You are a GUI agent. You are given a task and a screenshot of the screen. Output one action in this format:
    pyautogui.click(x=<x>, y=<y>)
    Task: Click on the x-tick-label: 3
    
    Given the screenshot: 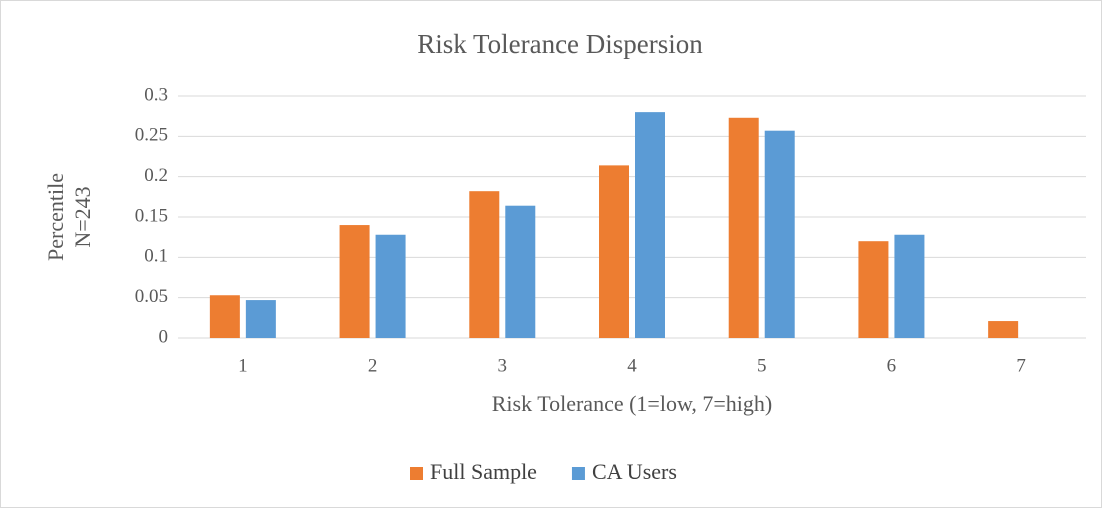 What is the action you would take?
    pyautogui.click(x=503, y=365)
    